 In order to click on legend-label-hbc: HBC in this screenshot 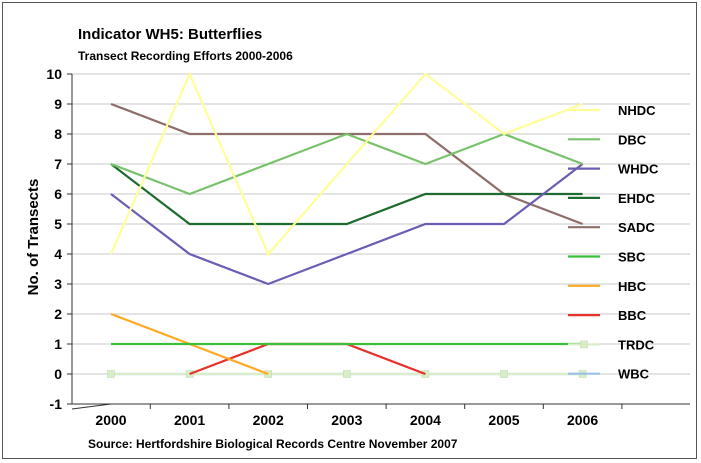, I will do `click(632, 286)`.